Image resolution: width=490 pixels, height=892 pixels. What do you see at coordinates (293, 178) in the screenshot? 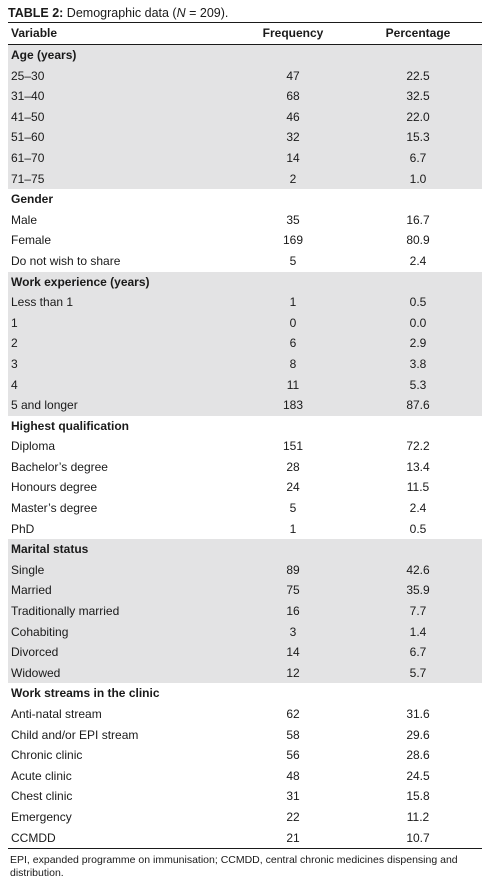
I see `frequency-cell: 2` at bounding box center [293, 178].